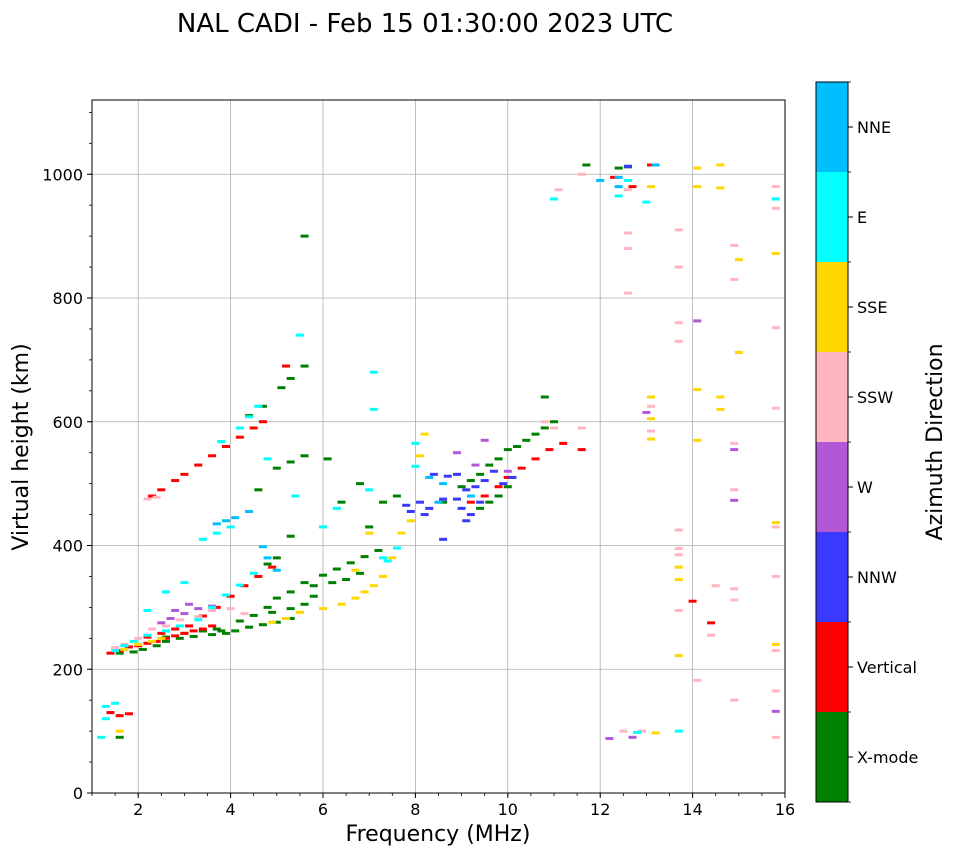 The height and width of the screenshot is (857, 958). What do you see at coordinates (692, 809) in the screenshot?
I see `x-tick-label: 14` at bounding box center [692, 809].